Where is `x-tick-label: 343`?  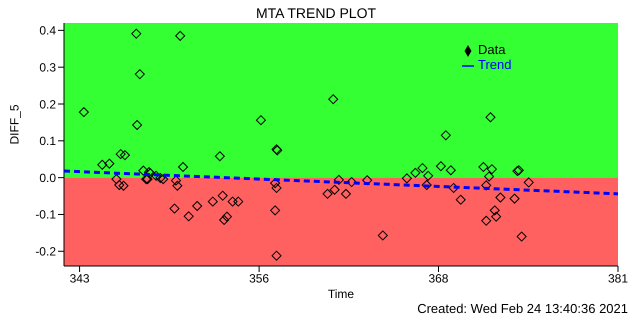 x-tick-label: 343 is located at coordinates (80, 279).